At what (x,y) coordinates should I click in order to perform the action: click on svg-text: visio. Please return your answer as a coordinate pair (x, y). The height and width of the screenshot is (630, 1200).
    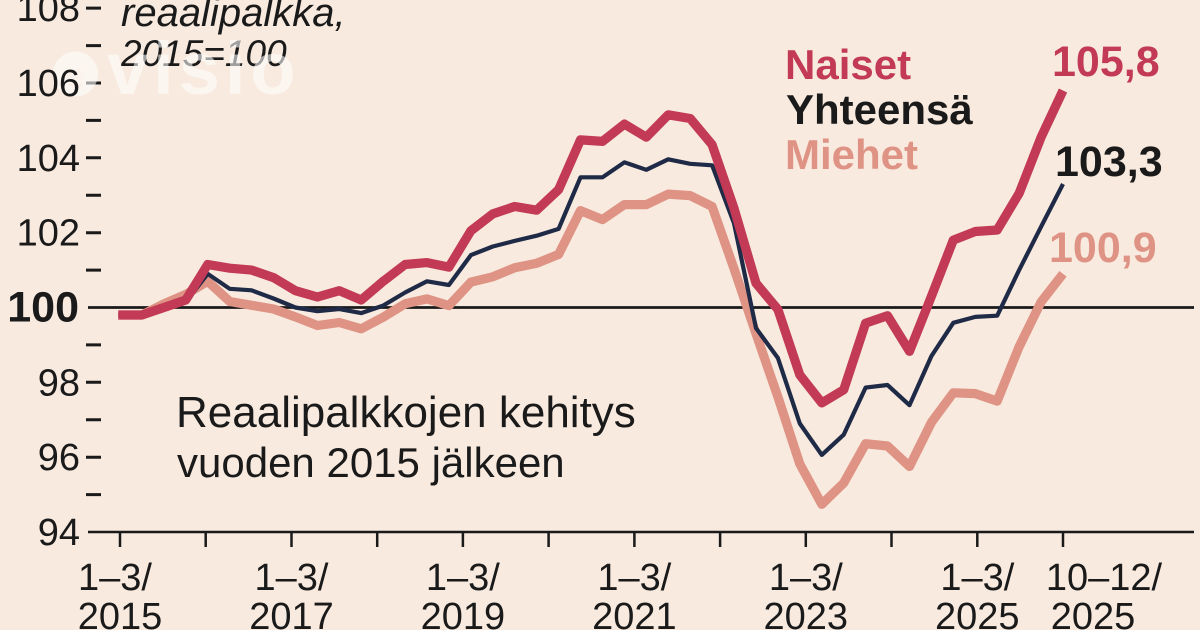
    Looking at the image, I should click on (204, 68).